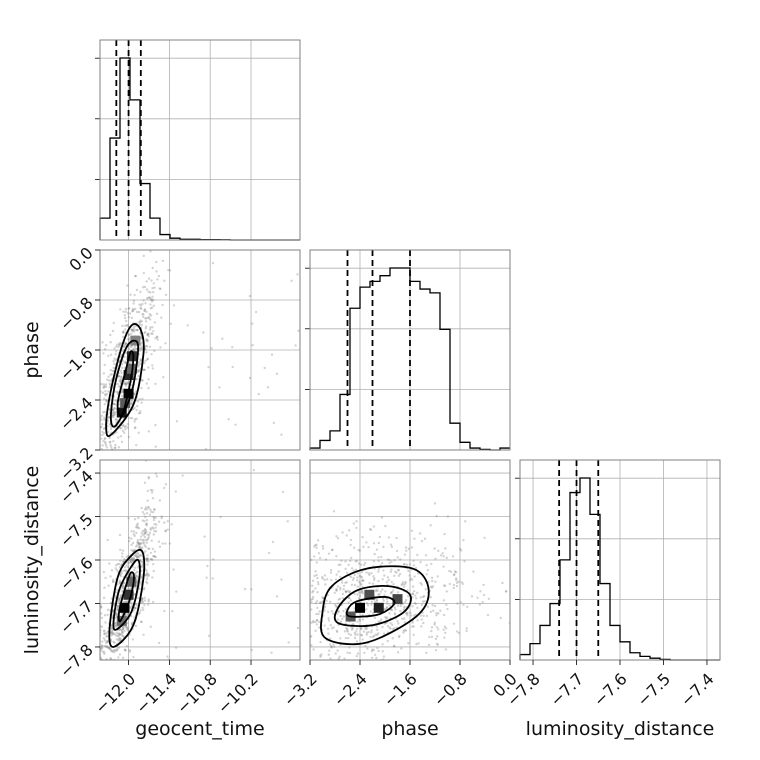  Describe the element at coordinates (124, 383) in the screenshot. I see `contour-line` at that location.